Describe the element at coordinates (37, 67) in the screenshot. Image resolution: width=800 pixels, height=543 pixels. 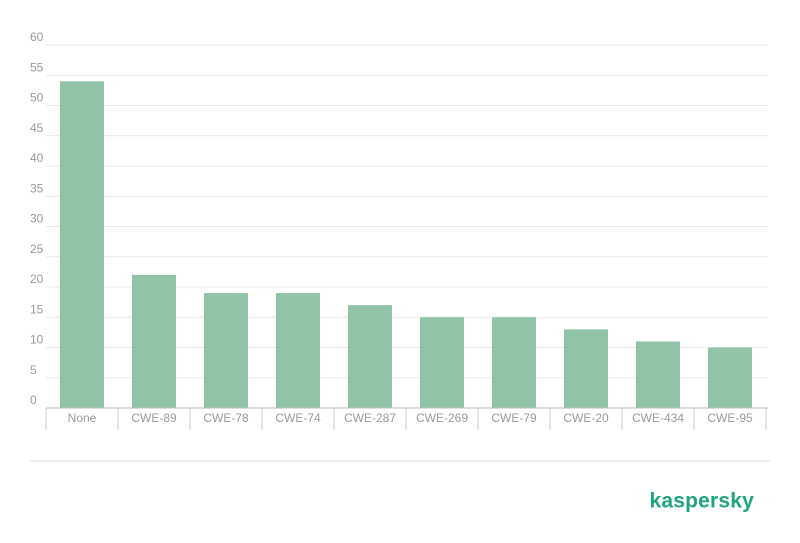
I see `y-tick-label: 55` at that location.